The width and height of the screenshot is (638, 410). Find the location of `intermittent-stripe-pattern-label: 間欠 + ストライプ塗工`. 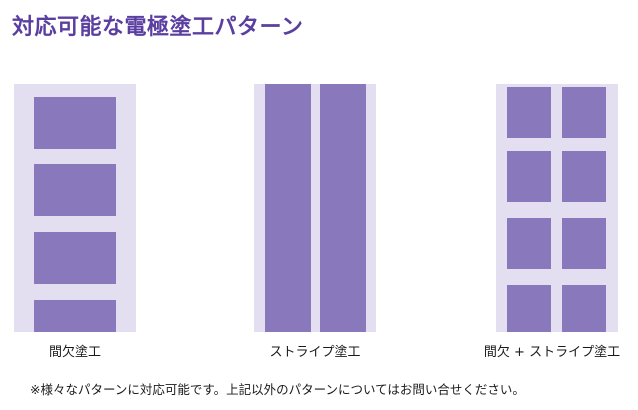

intermittent-stripe-pattern-label: 間欠 + ストライプ塗工 is located at coordinates (552, 352).